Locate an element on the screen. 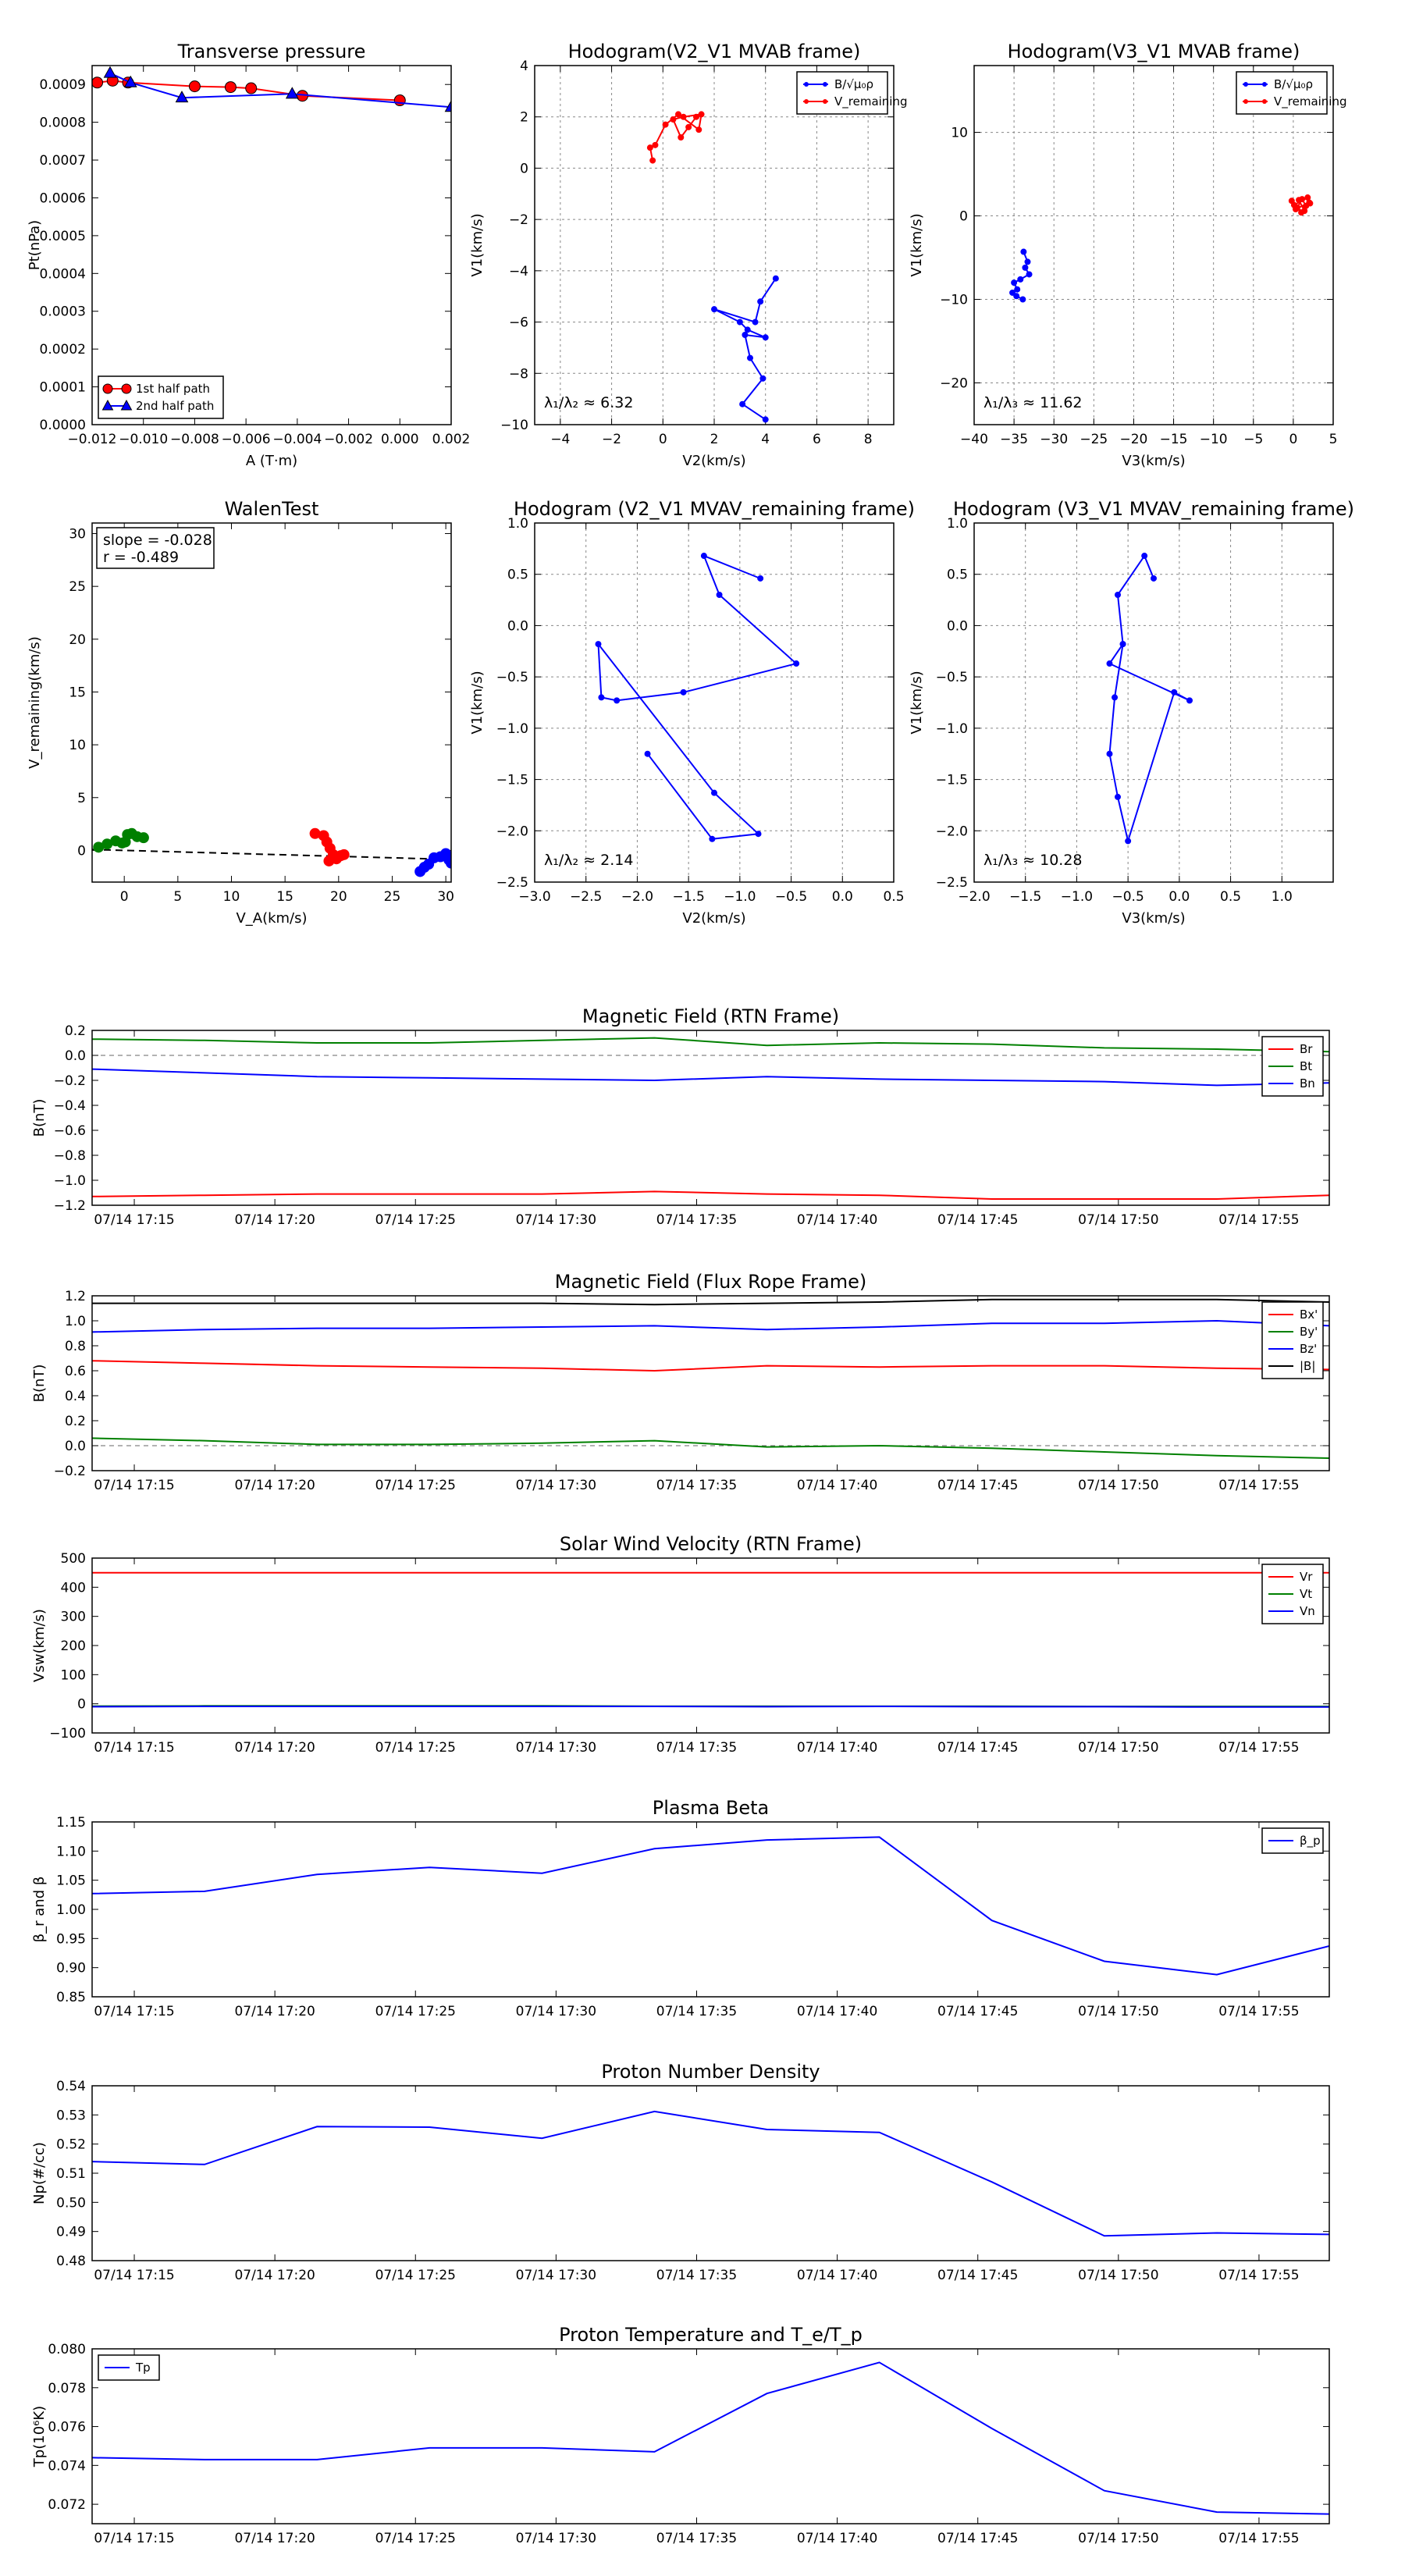 The image size is (1405, 2576). y-tick-label: 0.078 is located at coordinates (67, 2388).